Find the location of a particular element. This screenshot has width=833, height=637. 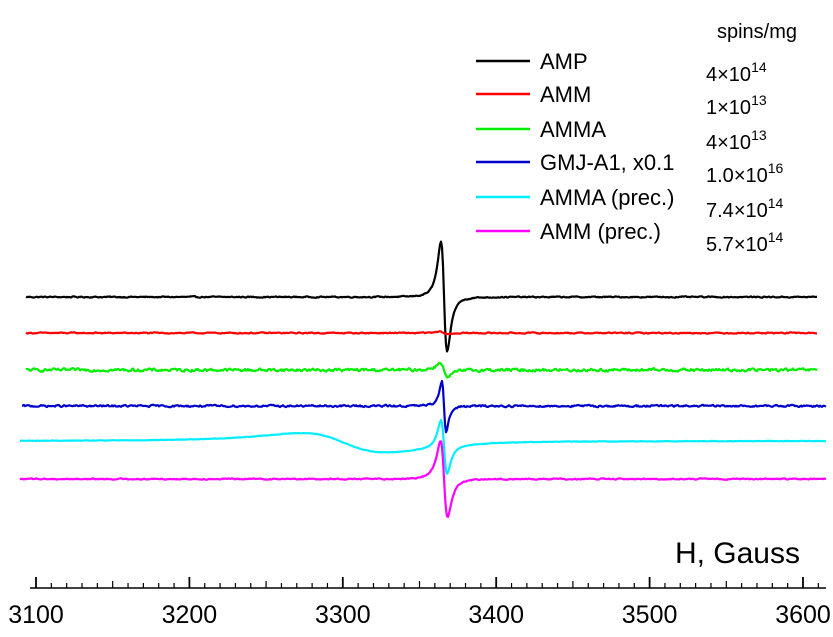

spins-per-mg-header: spins/mg is located at coordinates (757, 32).